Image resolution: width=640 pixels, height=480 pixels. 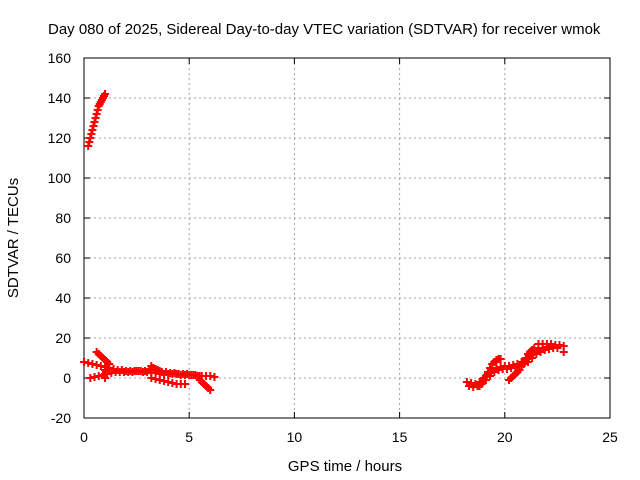 I want to click on y-tick-label: 60, so click(x=63, y=258).